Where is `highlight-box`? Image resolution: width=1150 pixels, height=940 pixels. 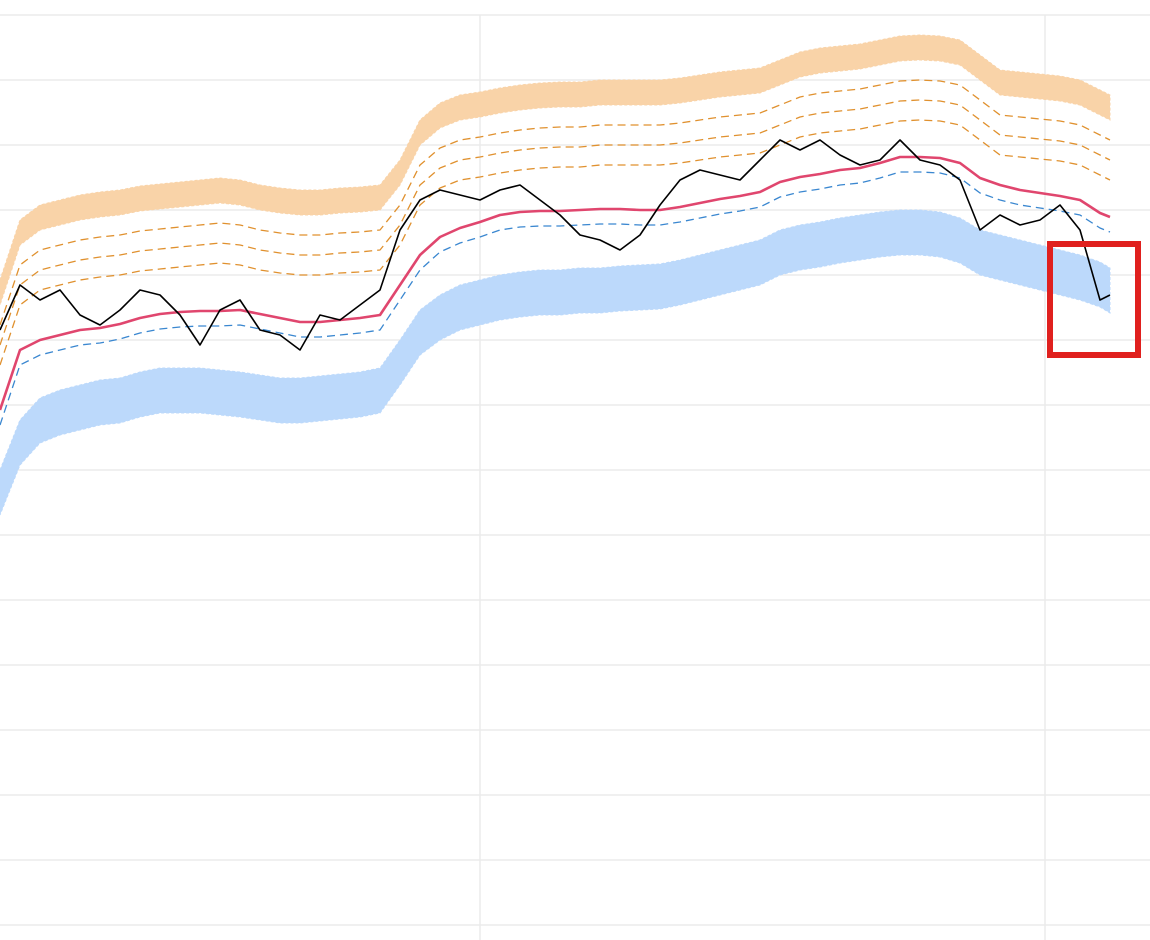
highlight-box is located at coordinates (1094, 299).